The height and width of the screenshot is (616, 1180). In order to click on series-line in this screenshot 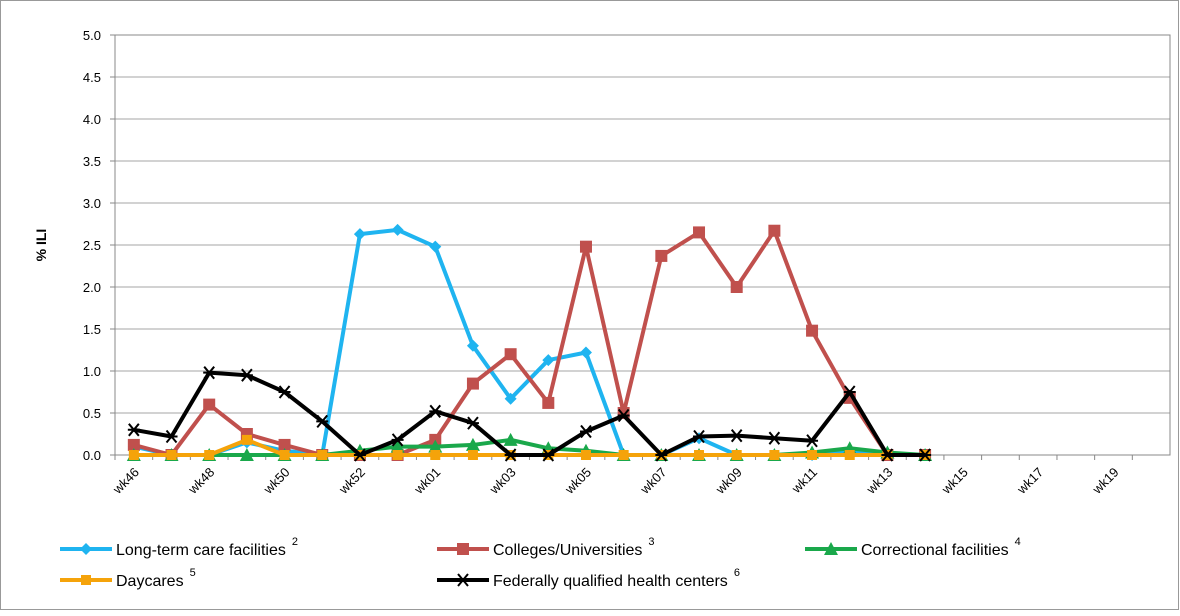, I will do `click(529, 413)`.